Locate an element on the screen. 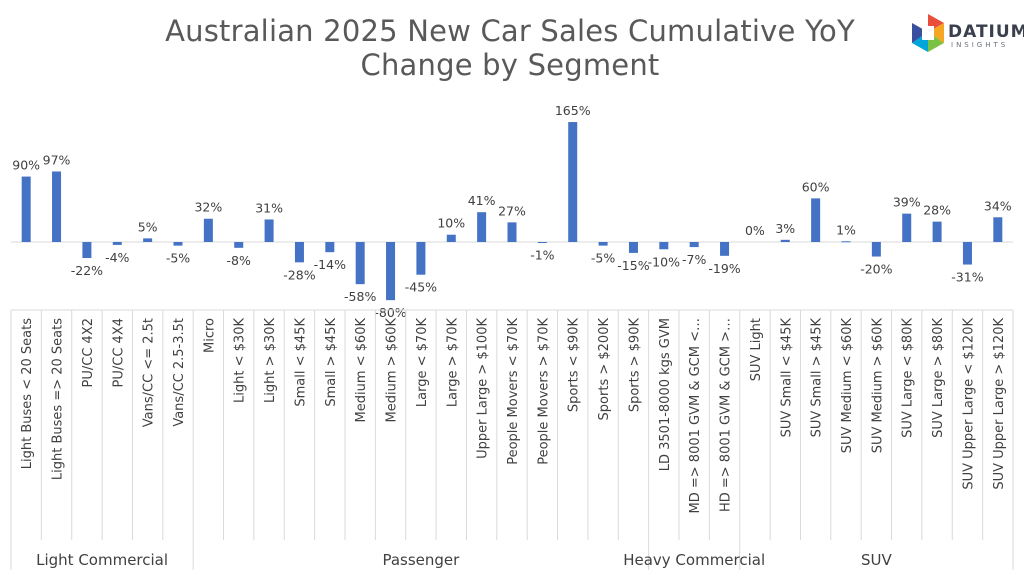  category-label-10: Small > $45K is located at coordinates (331, 362).